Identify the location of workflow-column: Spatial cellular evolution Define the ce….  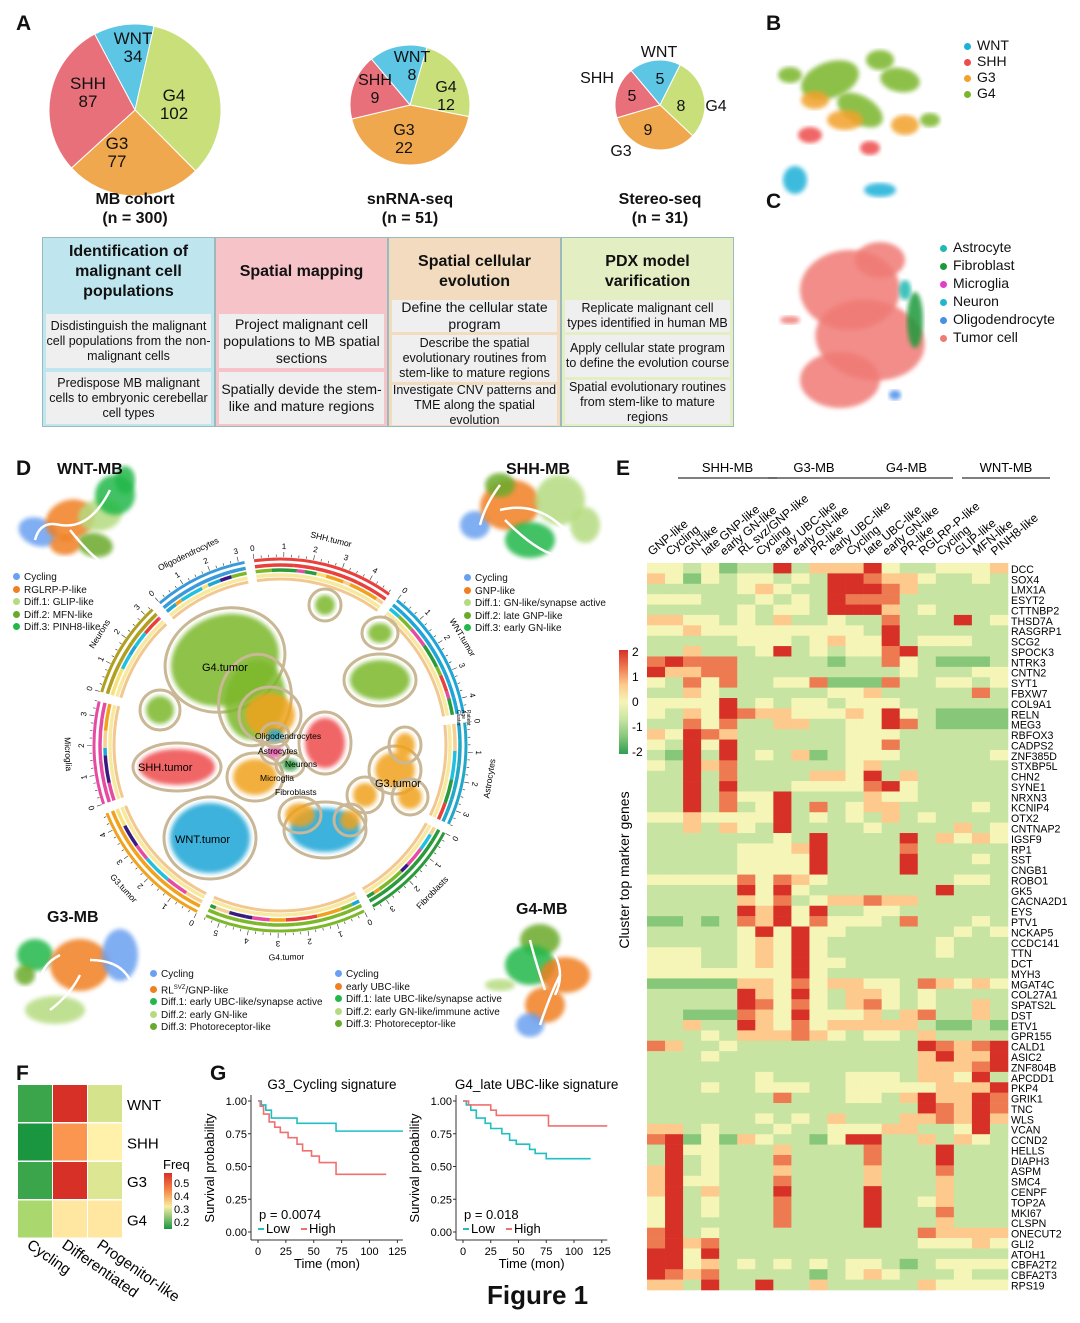
(474, 332).